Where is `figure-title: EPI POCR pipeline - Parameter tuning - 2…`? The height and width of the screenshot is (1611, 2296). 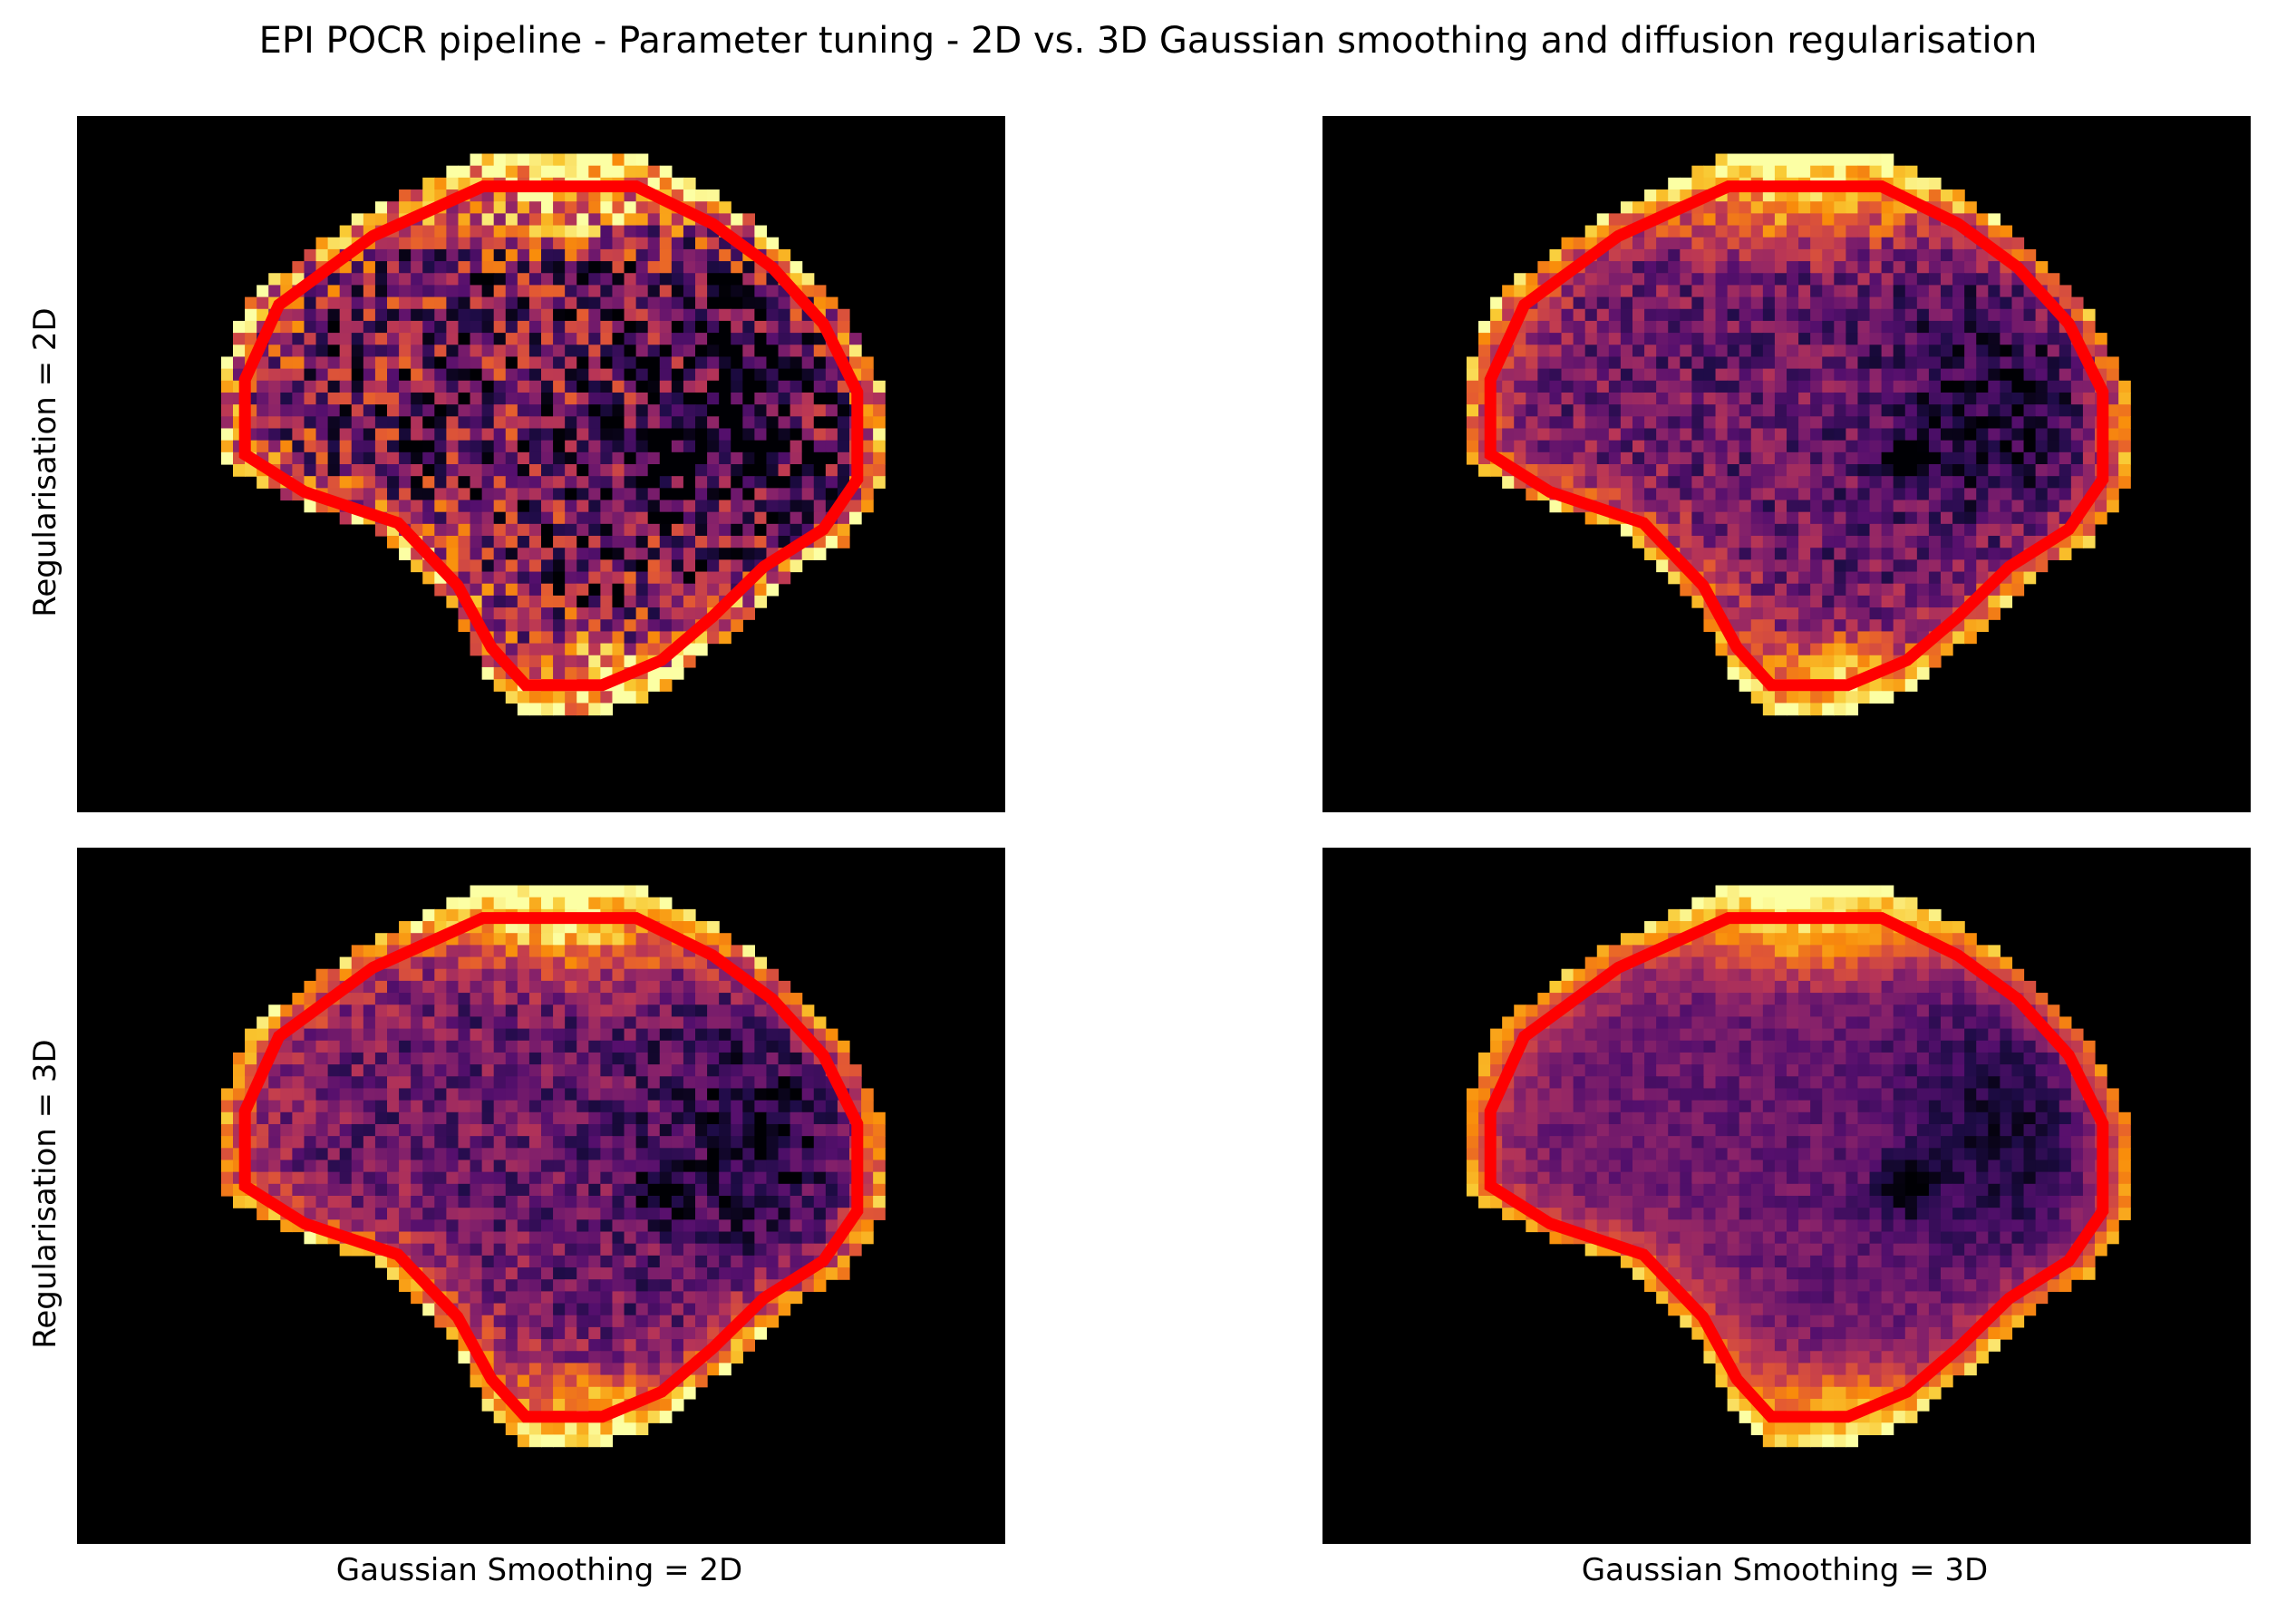 figure-title: EPI POCR pipeline - Parameter tuning - 2… is located at coordinates (1148, 41).